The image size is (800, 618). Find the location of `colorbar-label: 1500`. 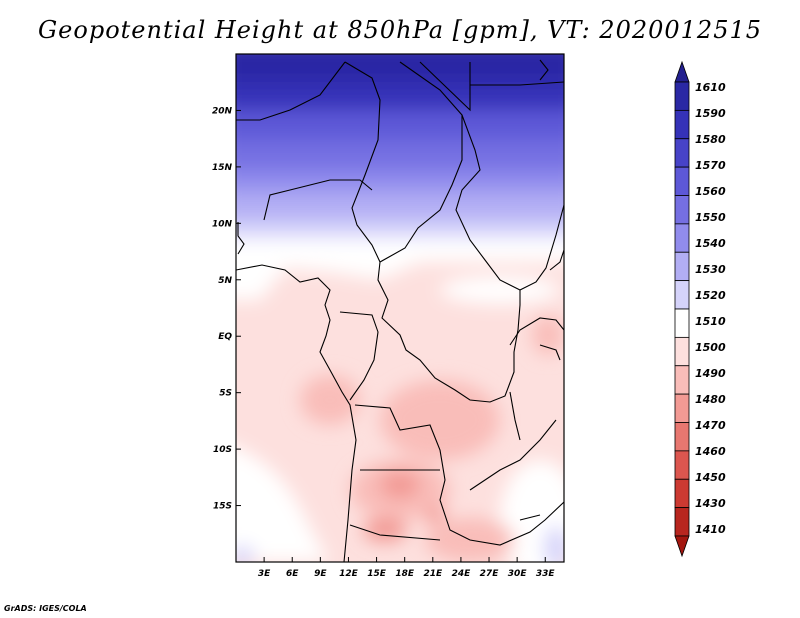

colorbar-label: 1500 is located at coordinates (710, 347).